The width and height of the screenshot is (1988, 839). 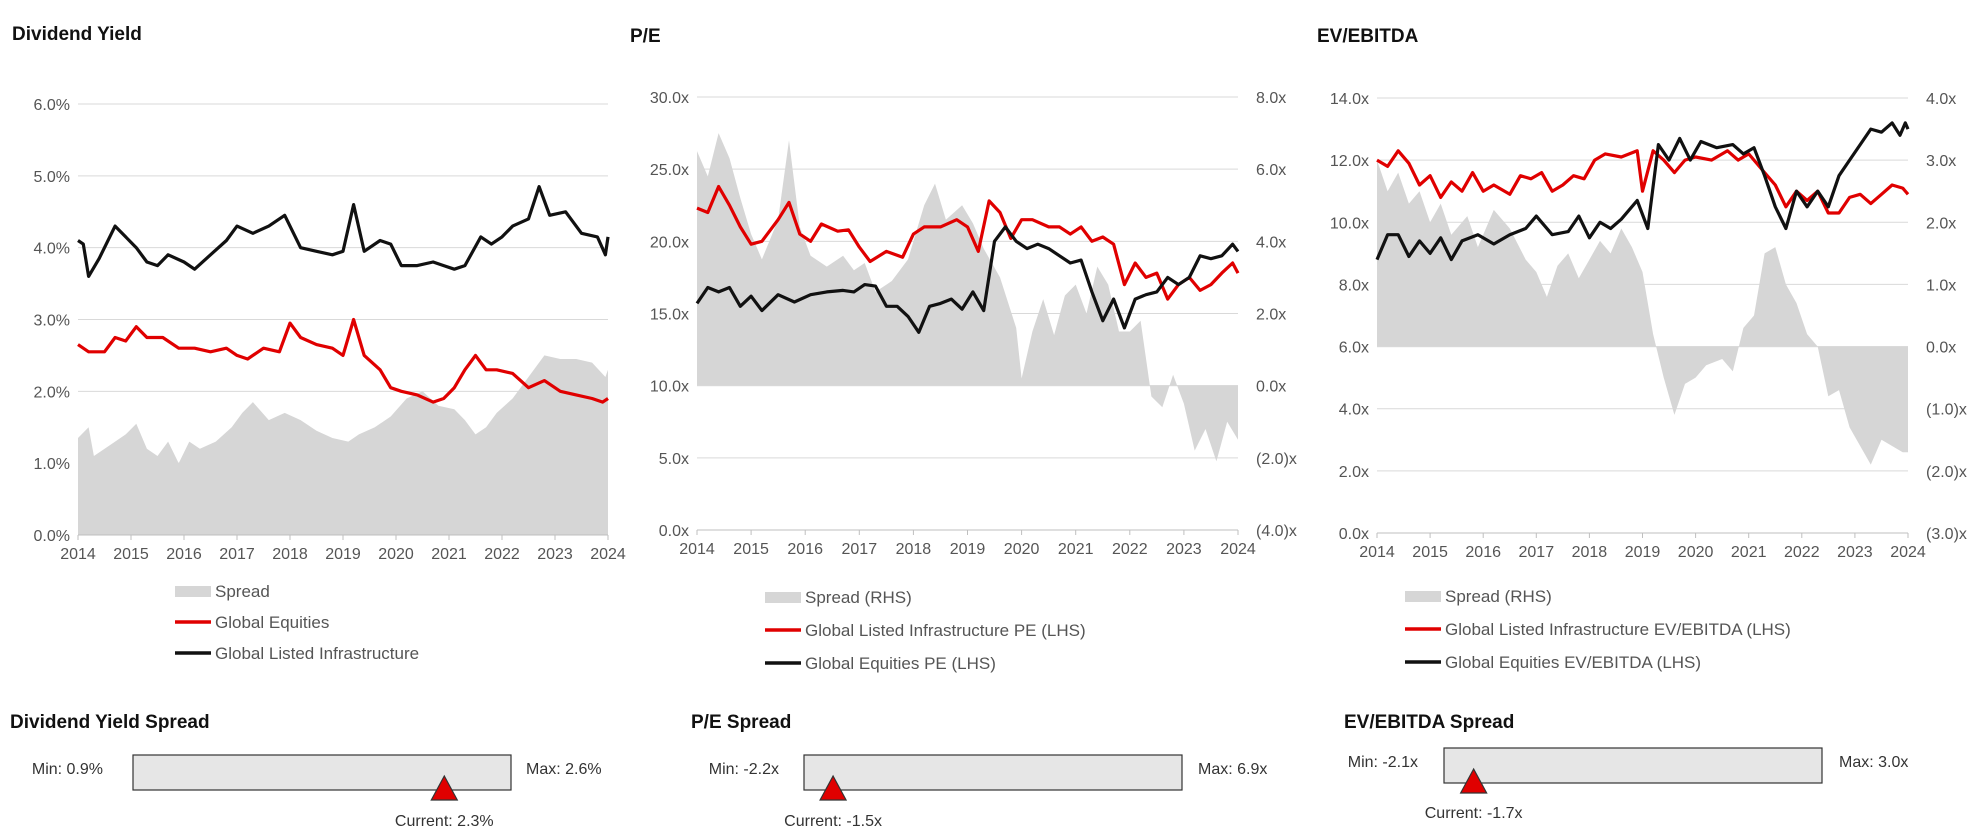 What do you see at coordinates (77, 34) in the screenshot?
I see `chart-title: Dividend Yield` at bounding box center [77, 34].